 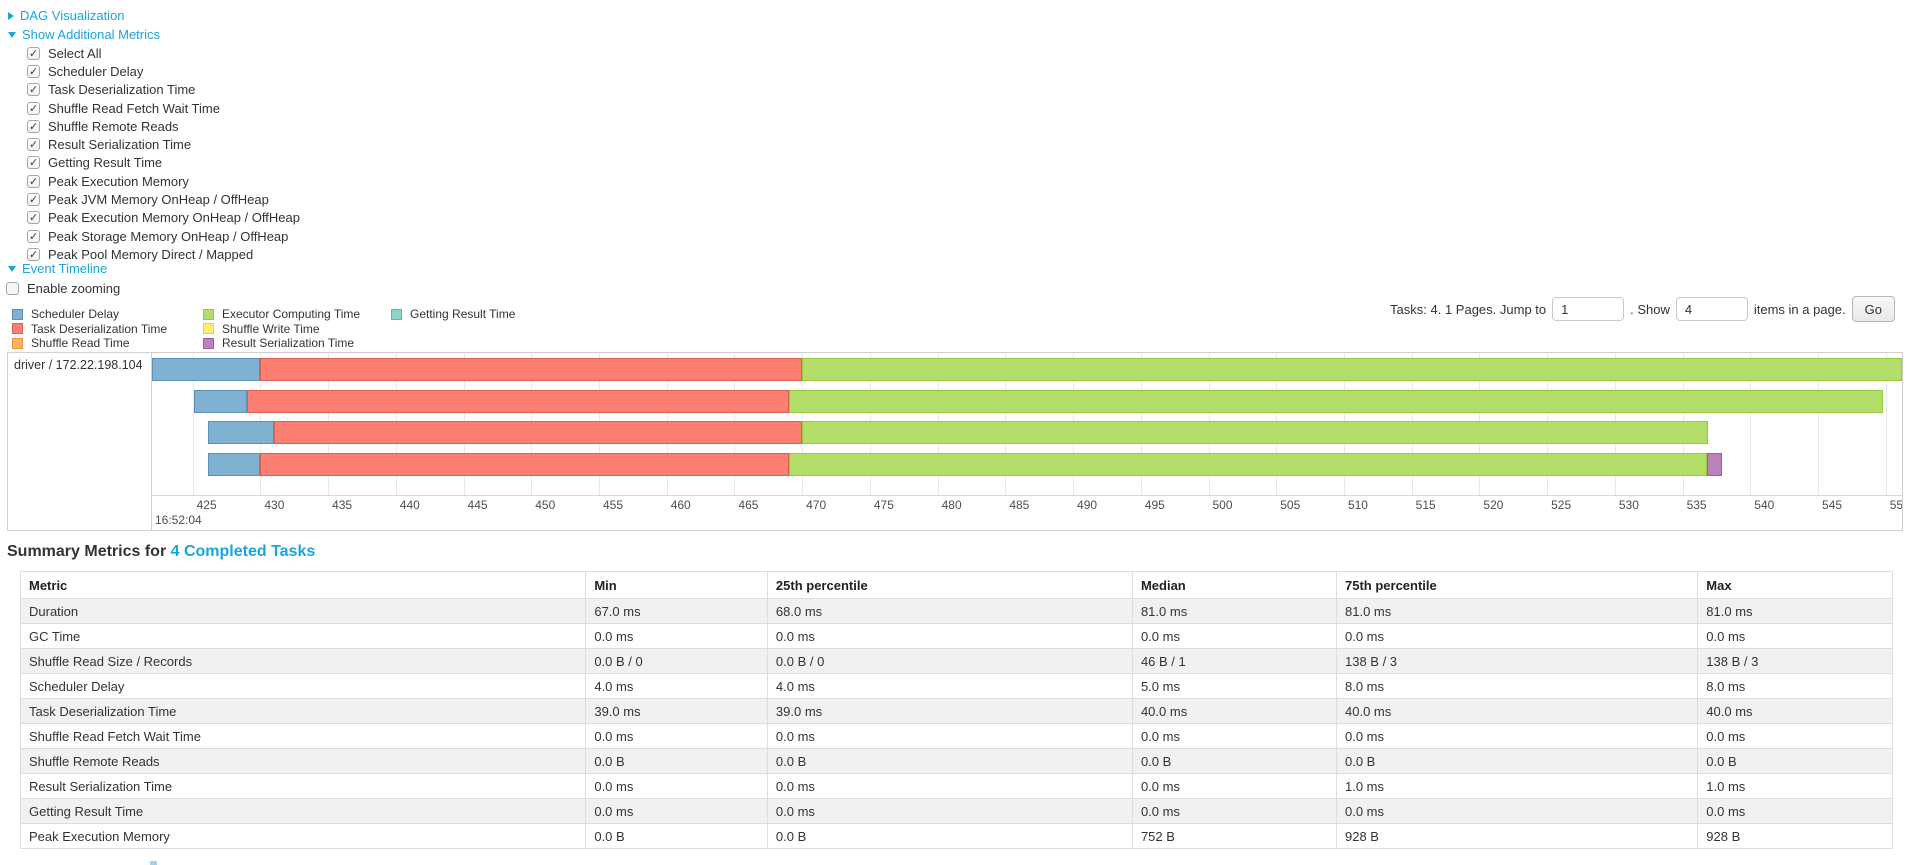 What do you see at coordinates (80, 343) in the screenshot?
I see `legend-item-label: Shuffle Read Time` at bounding box center [80, 343].